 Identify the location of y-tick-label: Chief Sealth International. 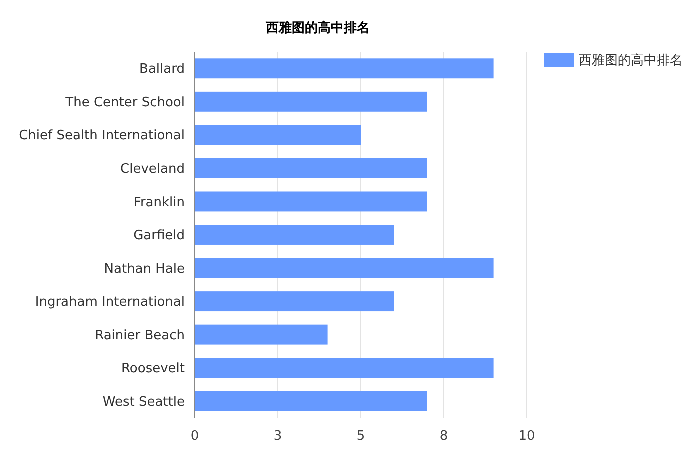
(102, 136).